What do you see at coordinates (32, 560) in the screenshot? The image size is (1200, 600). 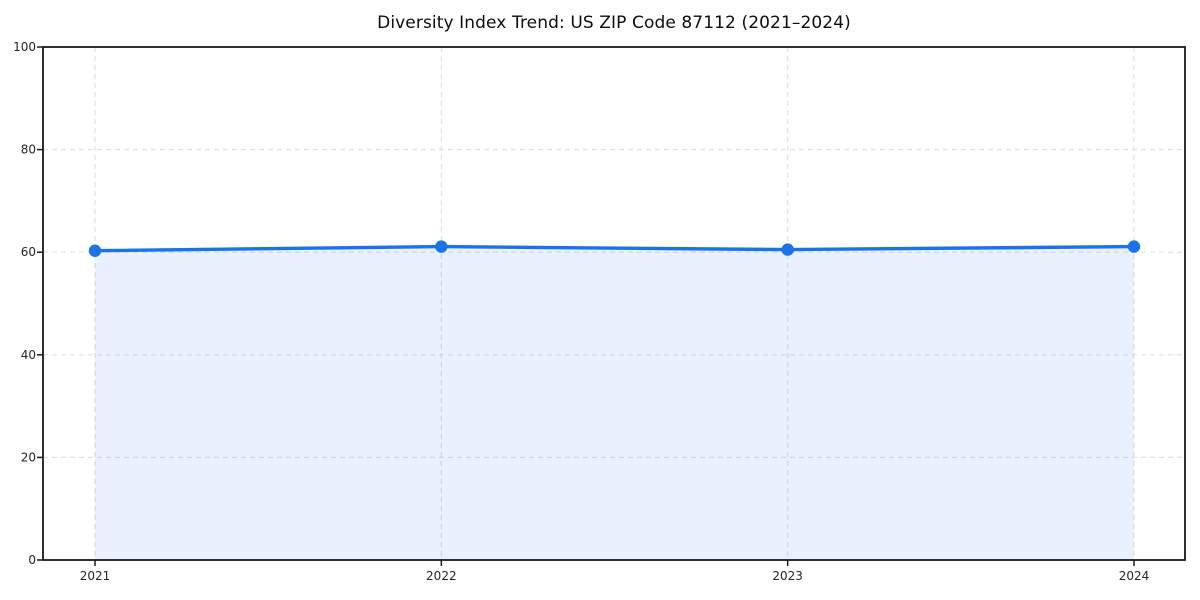 I see `y-tick-label: 0` at bounding box center [32, 560].